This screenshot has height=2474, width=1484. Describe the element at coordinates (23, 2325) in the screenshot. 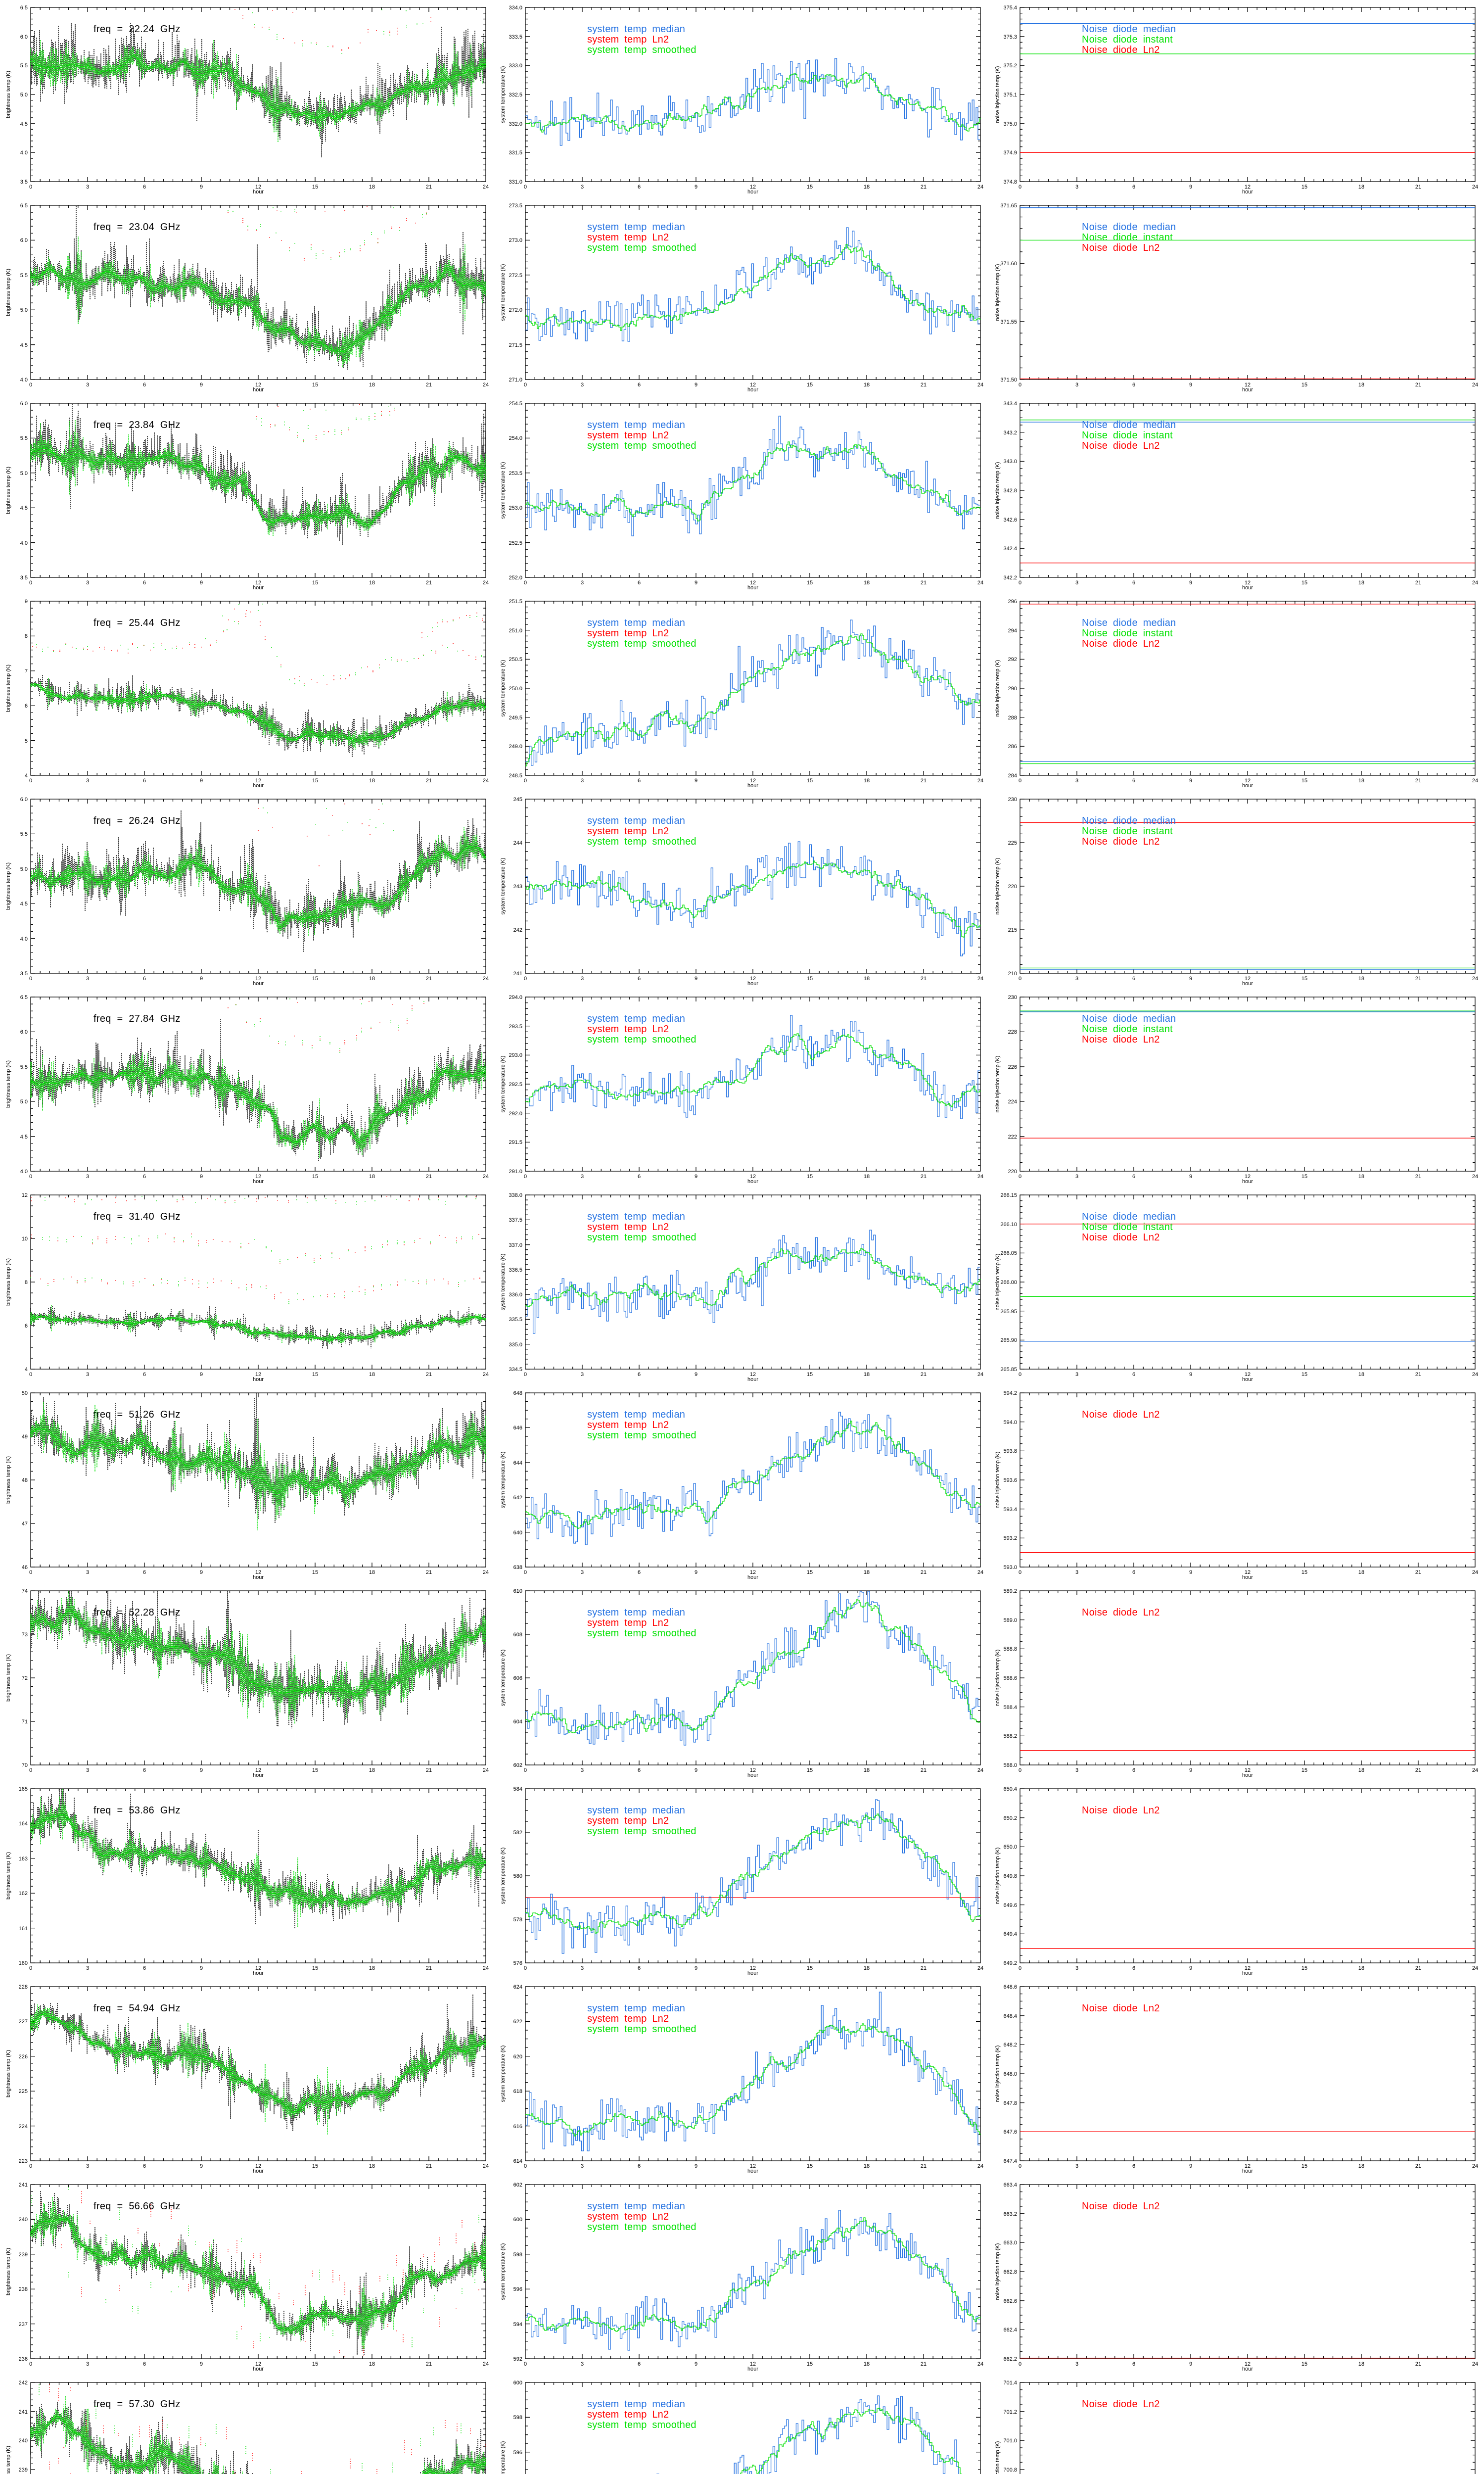

I see `svg-text: 237` at that location.